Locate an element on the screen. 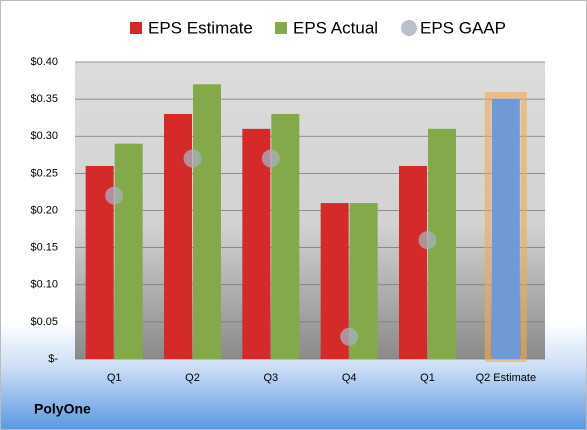 Image resolution: width=587 pixels, height=430 pixels. y-tick-label: $- is located at coordinates (53, 359).